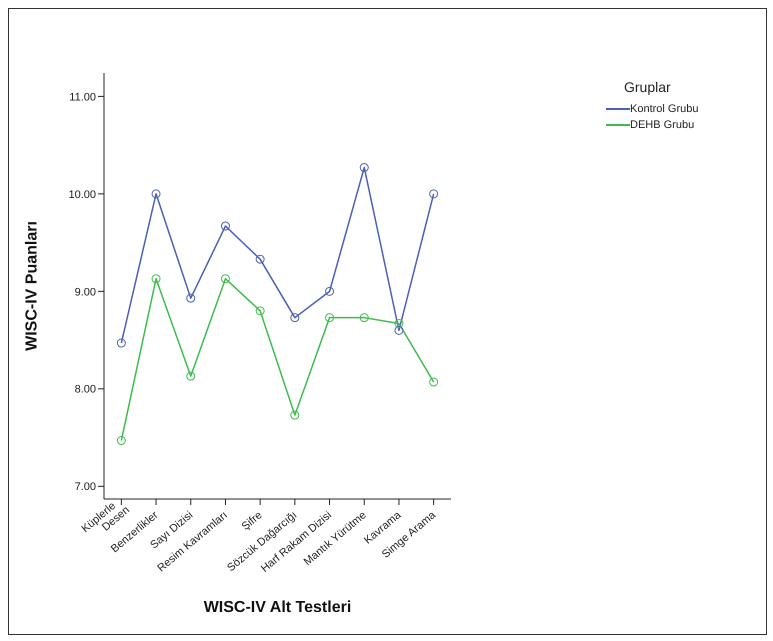 This screenshot has height=641, width=773. I want to click on y-tick-label: 8.00, so click(85, 390).